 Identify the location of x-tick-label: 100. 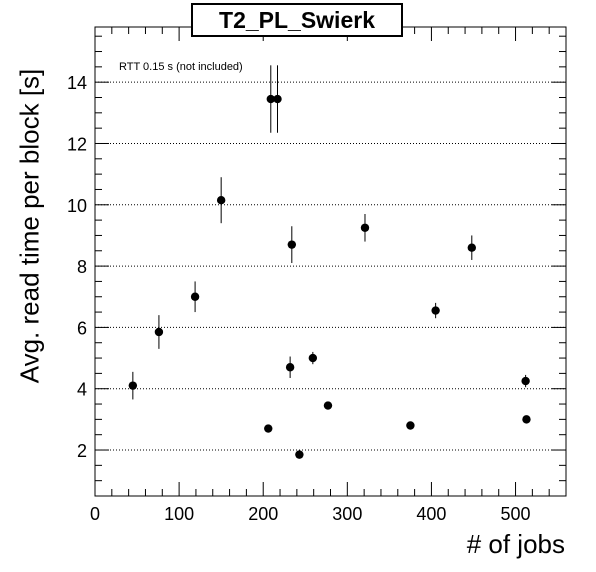
(179, 514).